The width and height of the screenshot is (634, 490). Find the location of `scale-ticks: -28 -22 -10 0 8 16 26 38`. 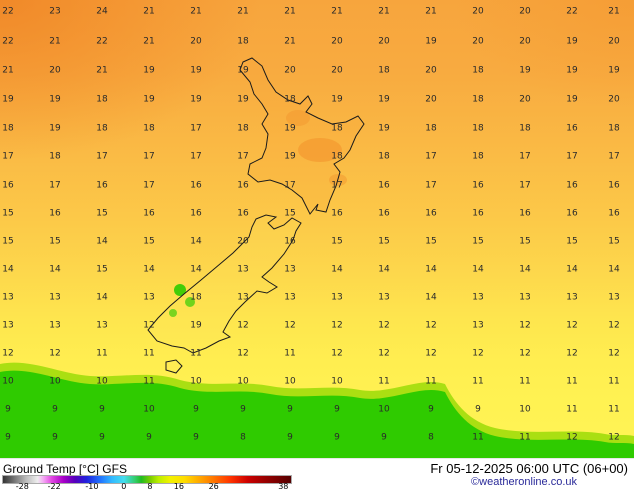

scale-ticks: -28 -22 -10 0 8 16 26 38 is located at coordinates (147, 486).